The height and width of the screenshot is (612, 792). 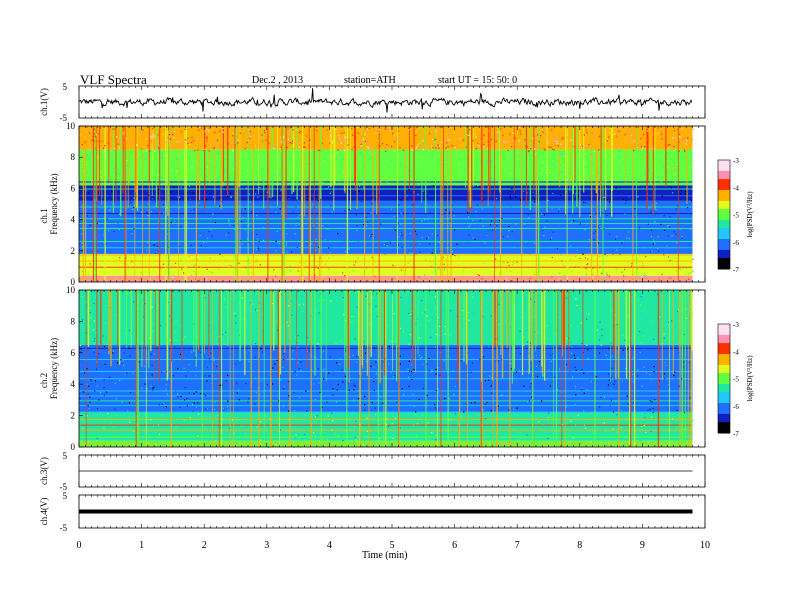 What do you see at coordinates (724, 378) in the screenshot?
I see `ch2-spectrogram-colorbar-frame` at bounding box center [724, 378].